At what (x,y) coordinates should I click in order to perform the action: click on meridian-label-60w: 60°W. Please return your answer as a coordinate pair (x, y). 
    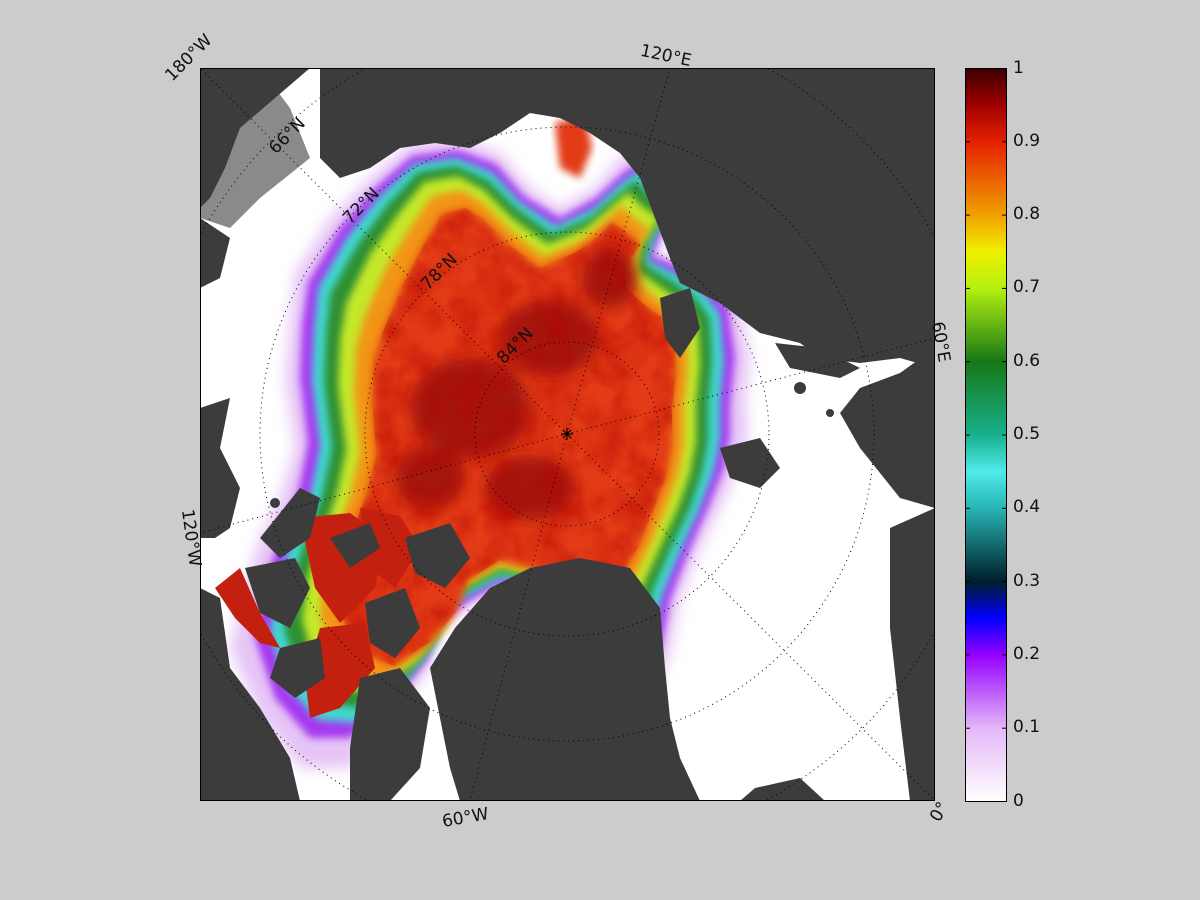
    Looking at the image, I should click on (465, 818).